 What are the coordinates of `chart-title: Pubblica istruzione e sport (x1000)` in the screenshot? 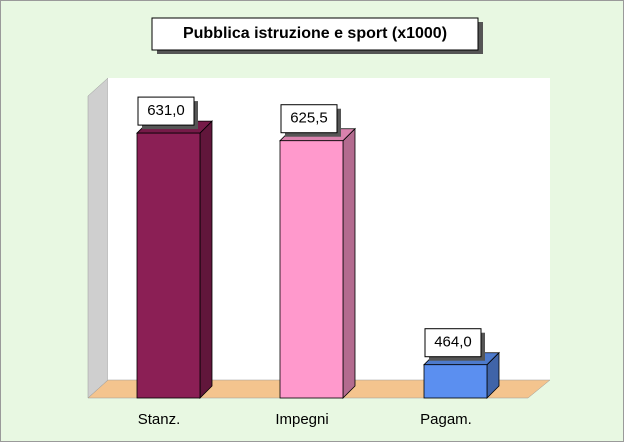 It's located at (315, 33).